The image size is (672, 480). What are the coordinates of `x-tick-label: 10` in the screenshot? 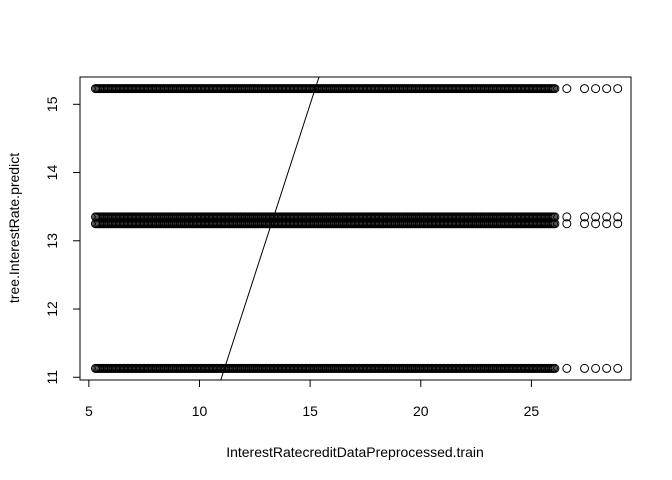 It's located at (200, 411).